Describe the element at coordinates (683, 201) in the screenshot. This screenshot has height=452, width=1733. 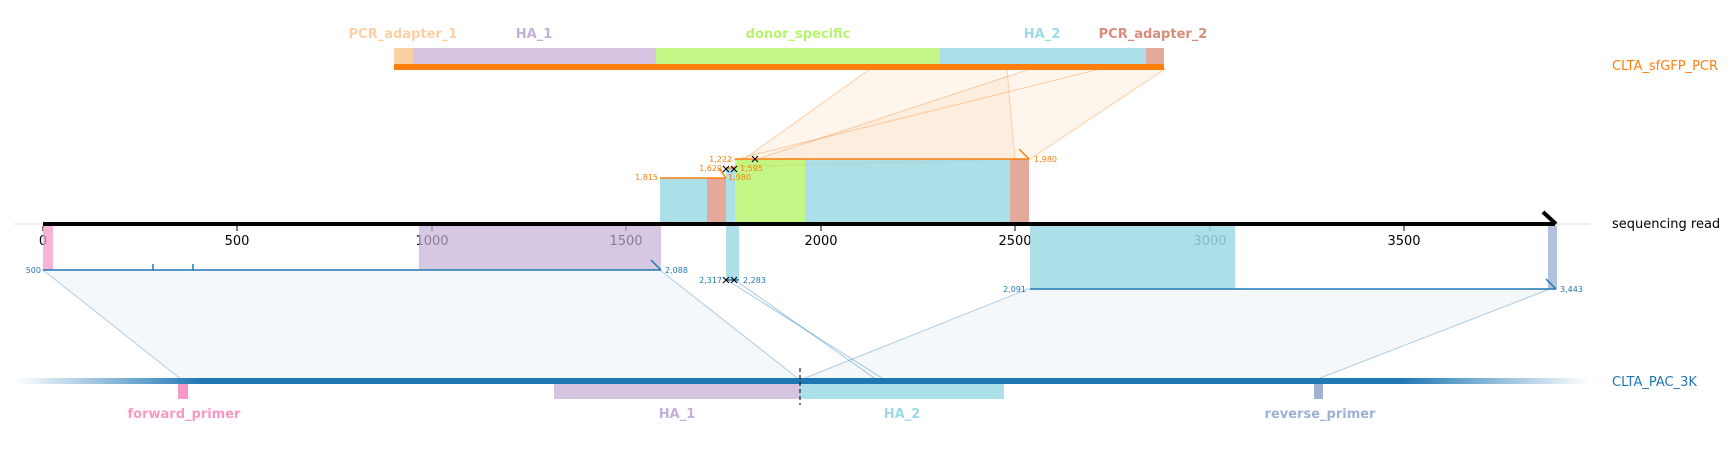
I see `top-align-block-ha2-a` at that location.